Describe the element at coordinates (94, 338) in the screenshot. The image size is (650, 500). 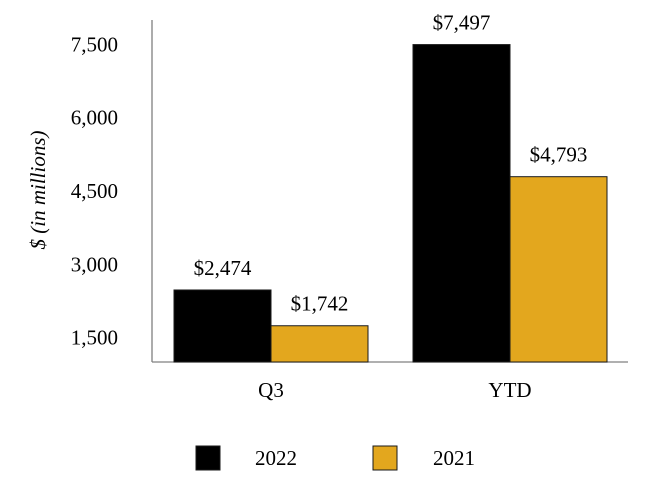
I see `y-tick-label: 1,500` at that location.